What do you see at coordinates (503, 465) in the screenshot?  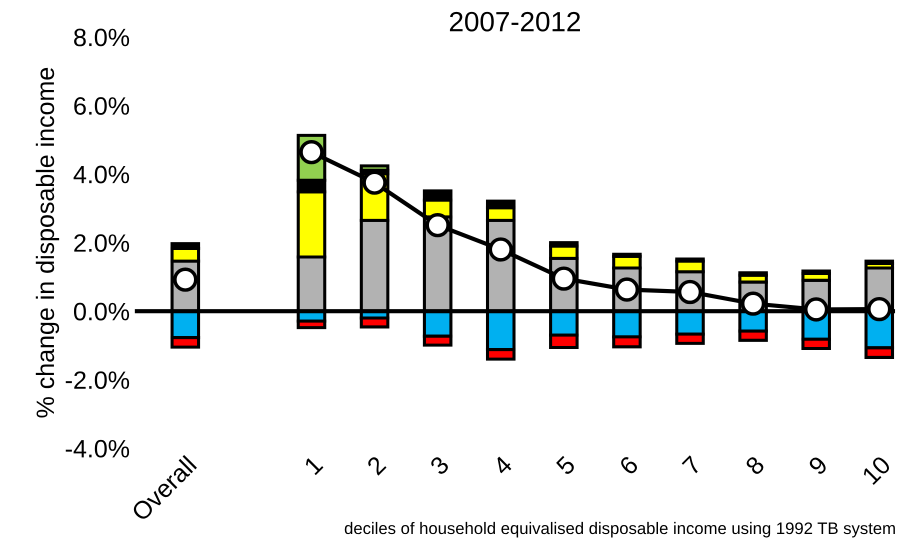 I see `x-tick-label: 4` at bounding box center [503, 465].